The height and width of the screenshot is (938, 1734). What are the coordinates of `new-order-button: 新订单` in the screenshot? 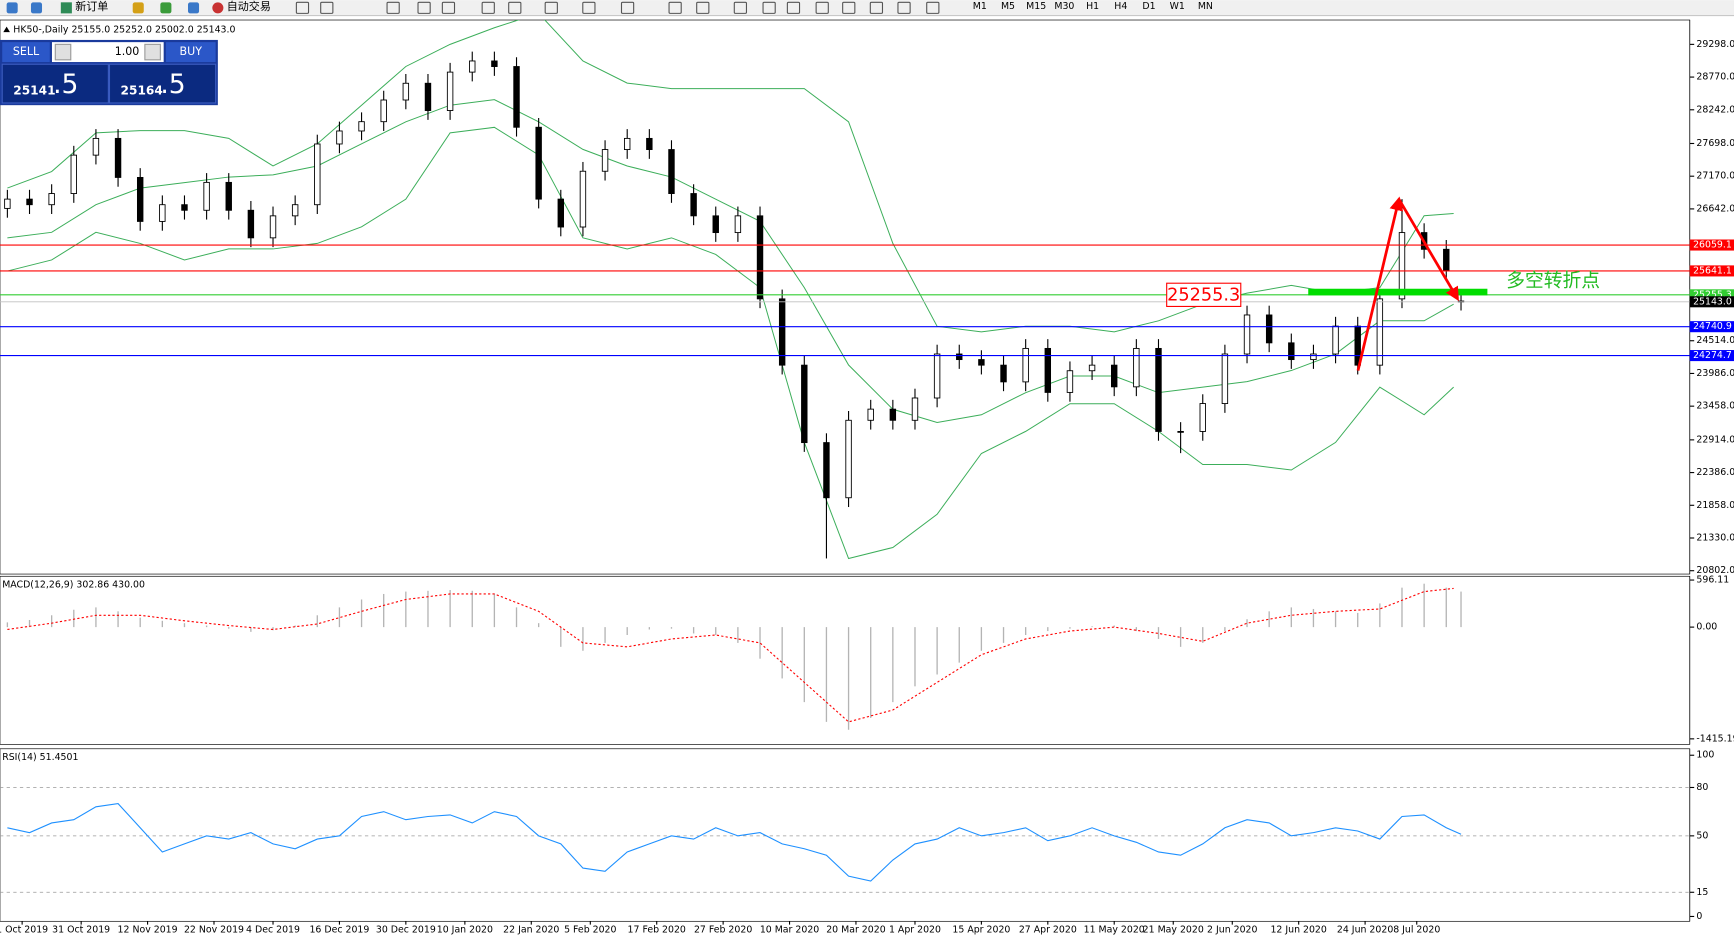 It's located at (91, 6).